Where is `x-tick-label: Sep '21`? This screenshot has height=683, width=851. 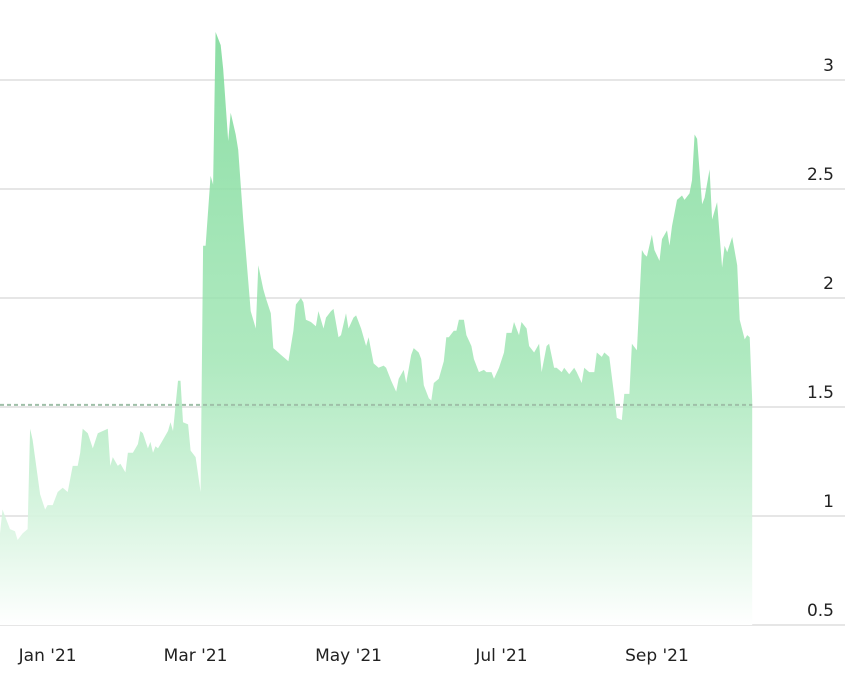 x-tick-label: Sep '21 is located at coordinates (657, 656).